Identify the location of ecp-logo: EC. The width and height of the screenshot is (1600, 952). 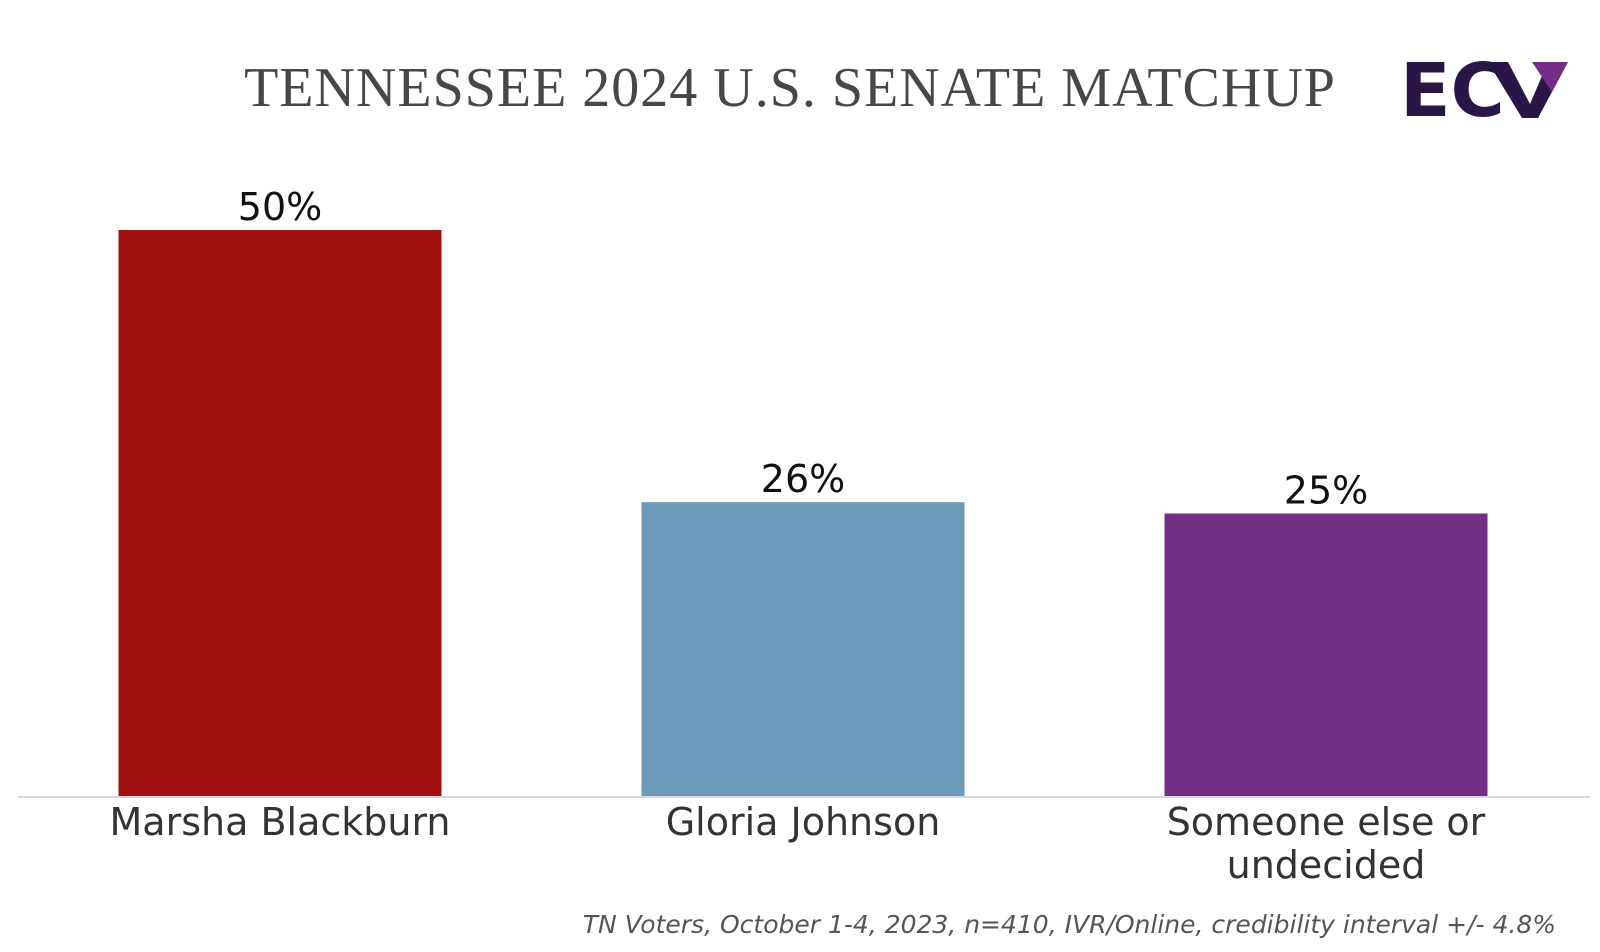
(1484, 91).